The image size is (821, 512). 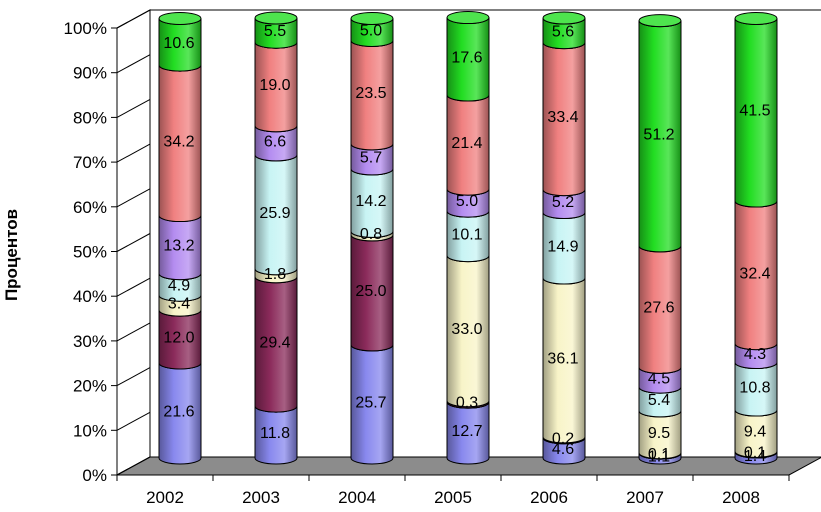 What do you see at coordinates (660, 240) in the screenshot?
I see `bar-2007: 1.10.1 9.5 5.4 4.5 27.6 51.2` at bounding box center [660, 240].